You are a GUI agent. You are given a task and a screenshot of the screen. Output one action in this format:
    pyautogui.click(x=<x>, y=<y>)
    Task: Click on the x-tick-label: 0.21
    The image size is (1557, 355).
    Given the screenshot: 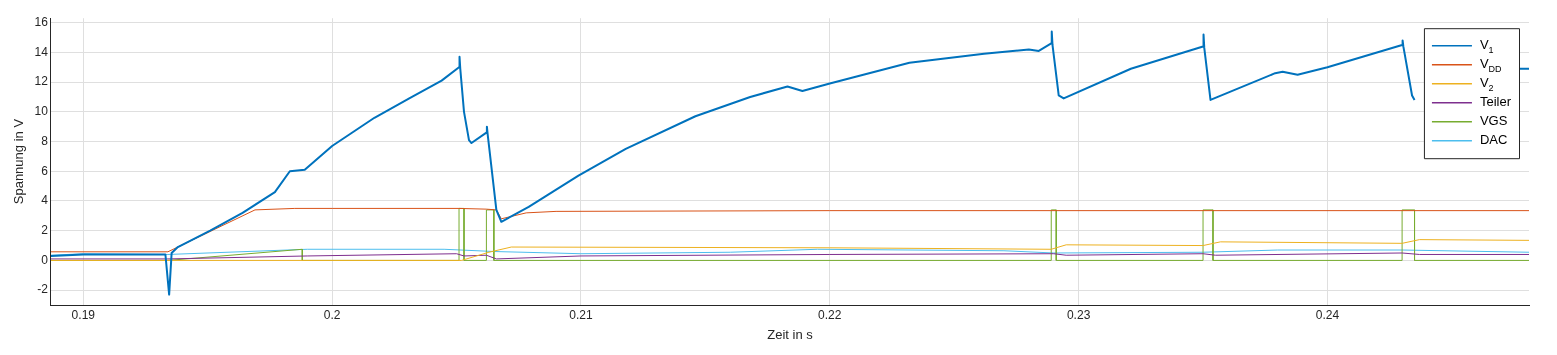 What is the action you would take?
    pyautogui.click(x=581, y=314)
    